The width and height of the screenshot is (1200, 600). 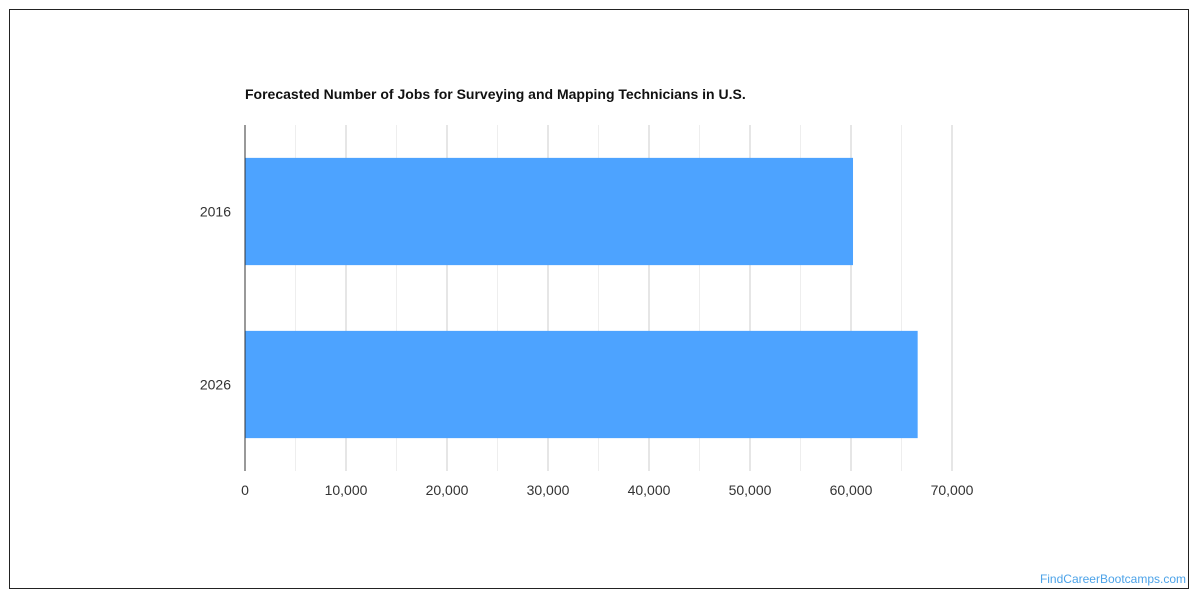 What do you see at coordinates (346, 490) in the screenshot?
I see `x-tick-label: 10,000` at bounding box center [346, 490].